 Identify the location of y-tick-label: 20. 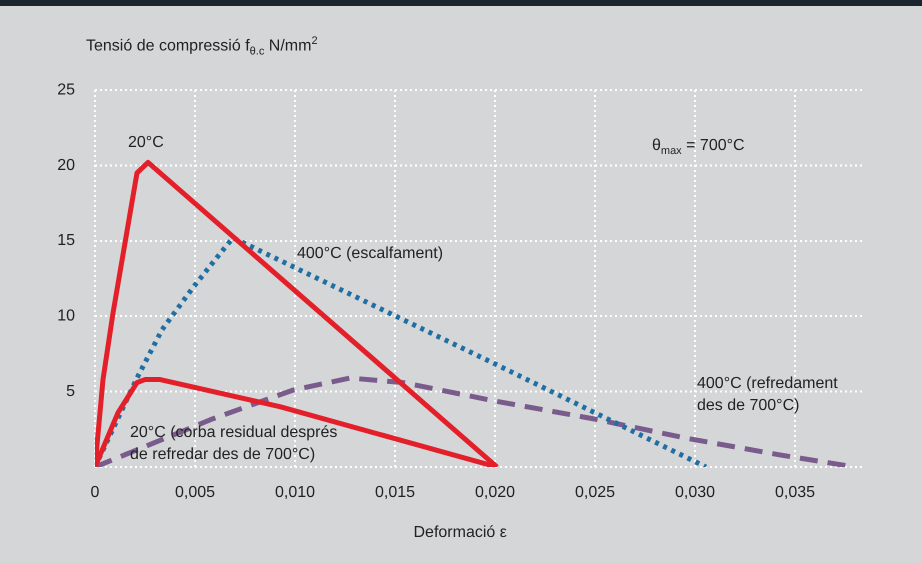
(66, 165).